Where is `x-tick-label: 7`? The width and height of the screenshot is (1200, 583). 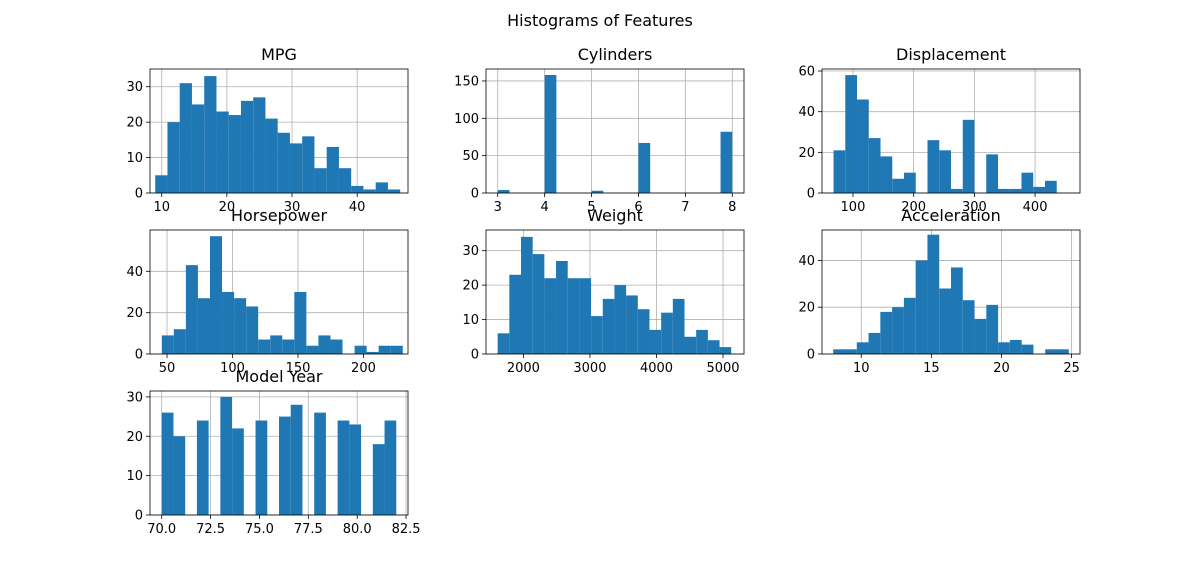
x-tick-label: 7 is located at coordinates (685, 207).